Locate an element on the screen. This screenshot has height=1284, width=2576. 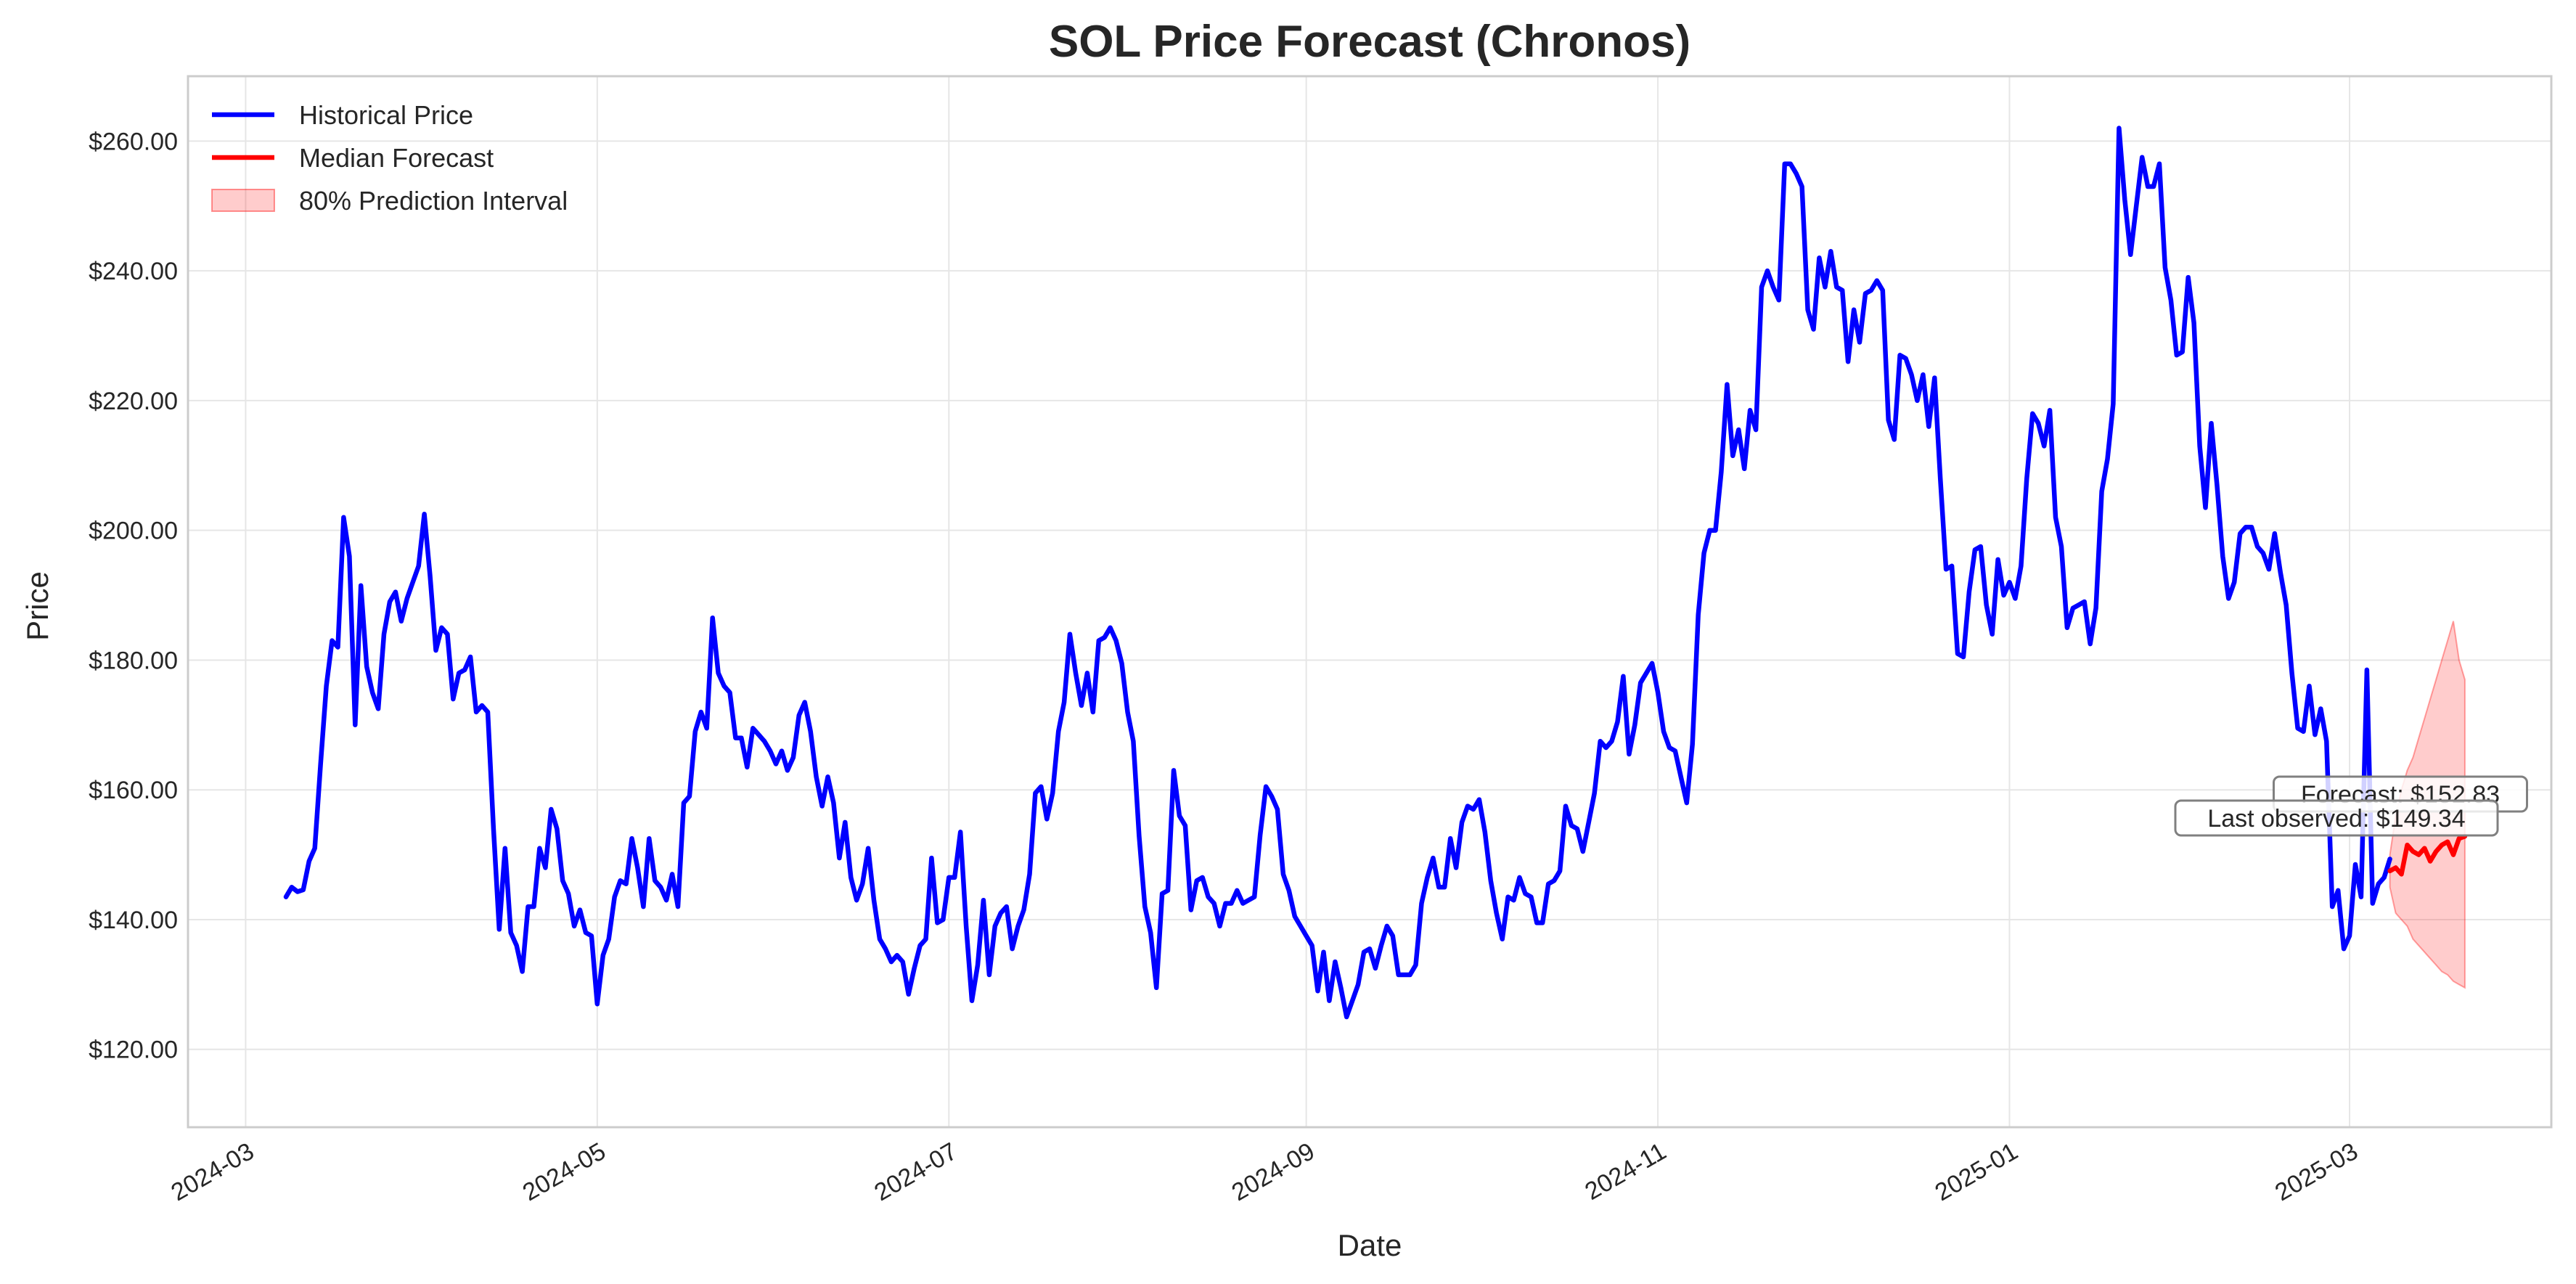
annotation-label: Last observed: $149.34 is located at coordinates (2336, 819).